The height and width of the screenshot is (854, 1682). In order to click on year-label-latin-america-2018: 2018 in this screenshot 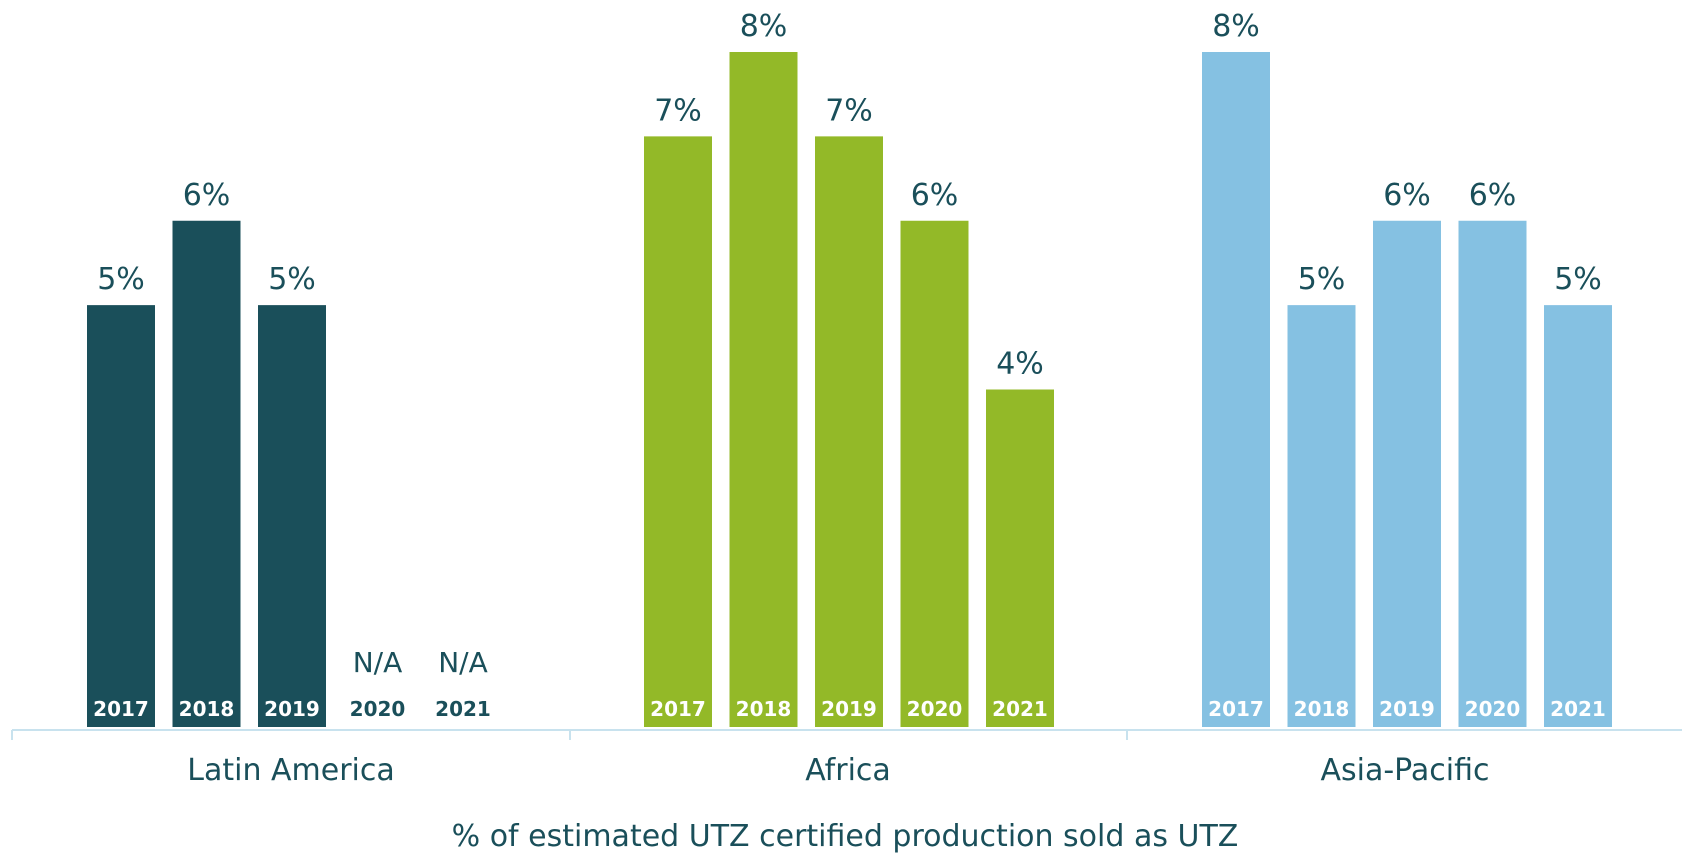, I will do `click(207, 709)`.